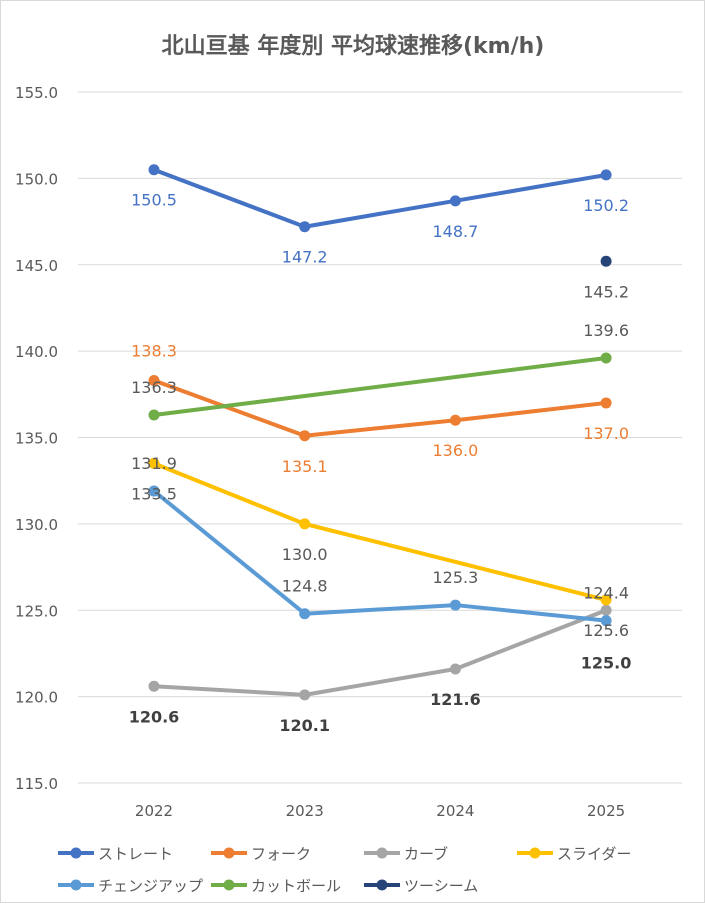 Image resolution: width=705 pixels, height=906 pixels. Describe the element at coordinates (135, 854) in the screenshot. I see `legend-label: ストレート` at that location.